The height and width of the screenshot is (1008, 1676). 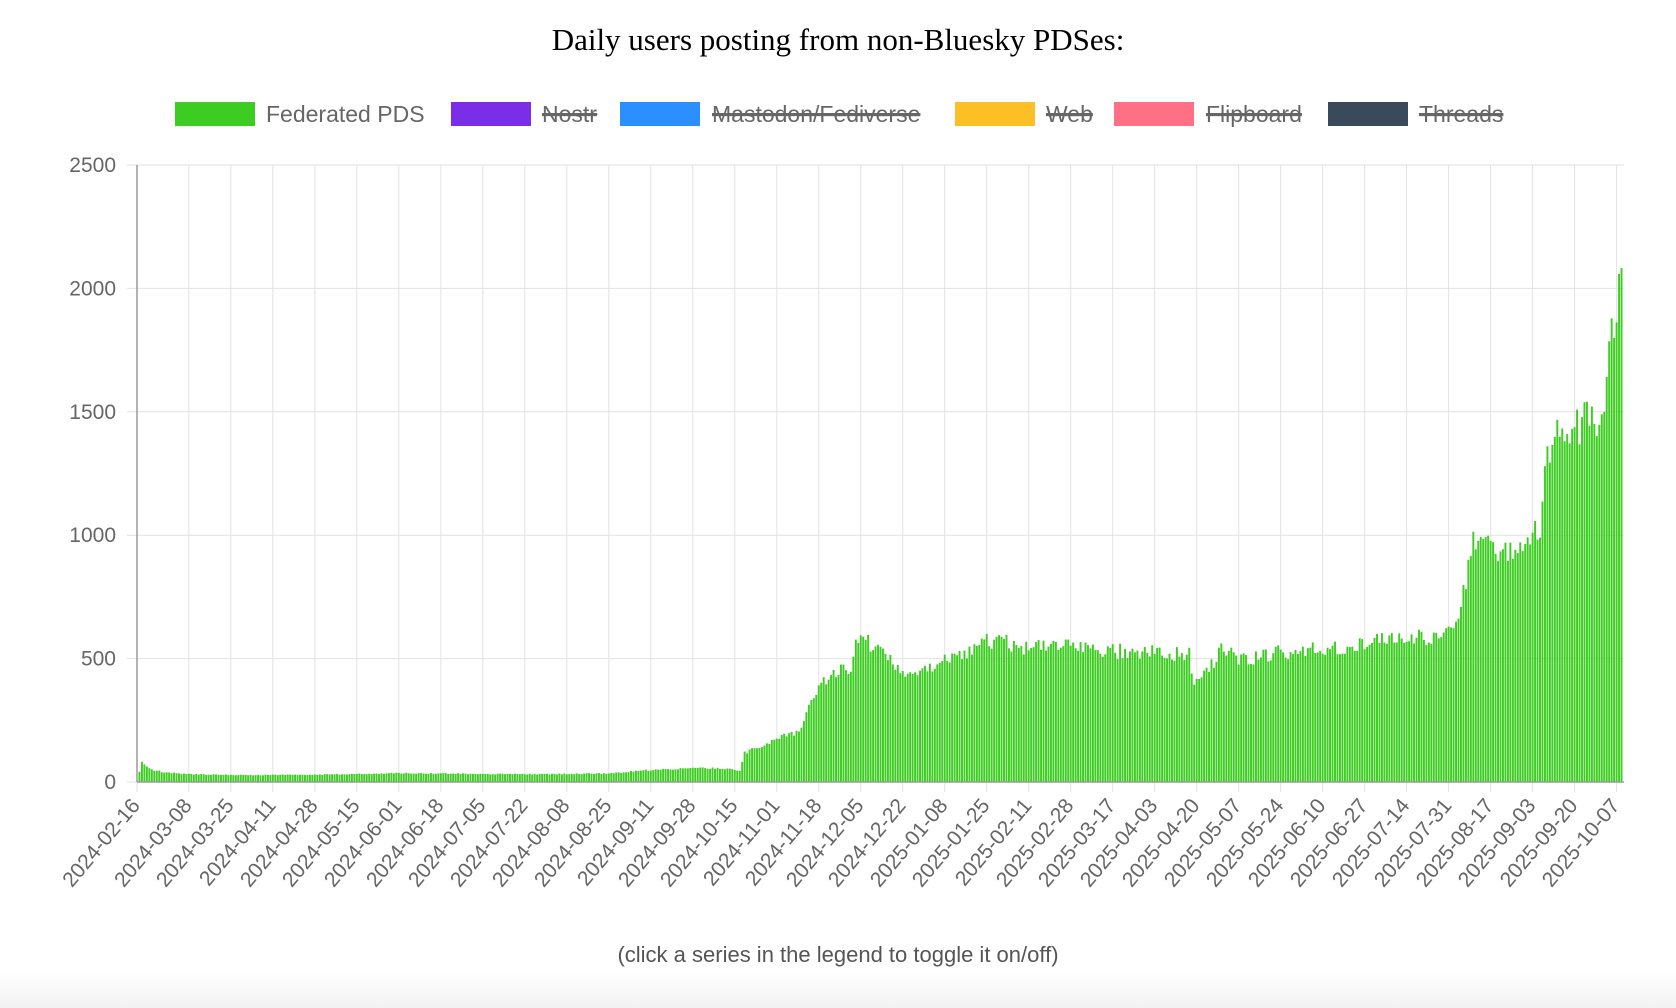 I want to click on legend-item-flipboard: Flipboard, so click(x=1208, y=114).